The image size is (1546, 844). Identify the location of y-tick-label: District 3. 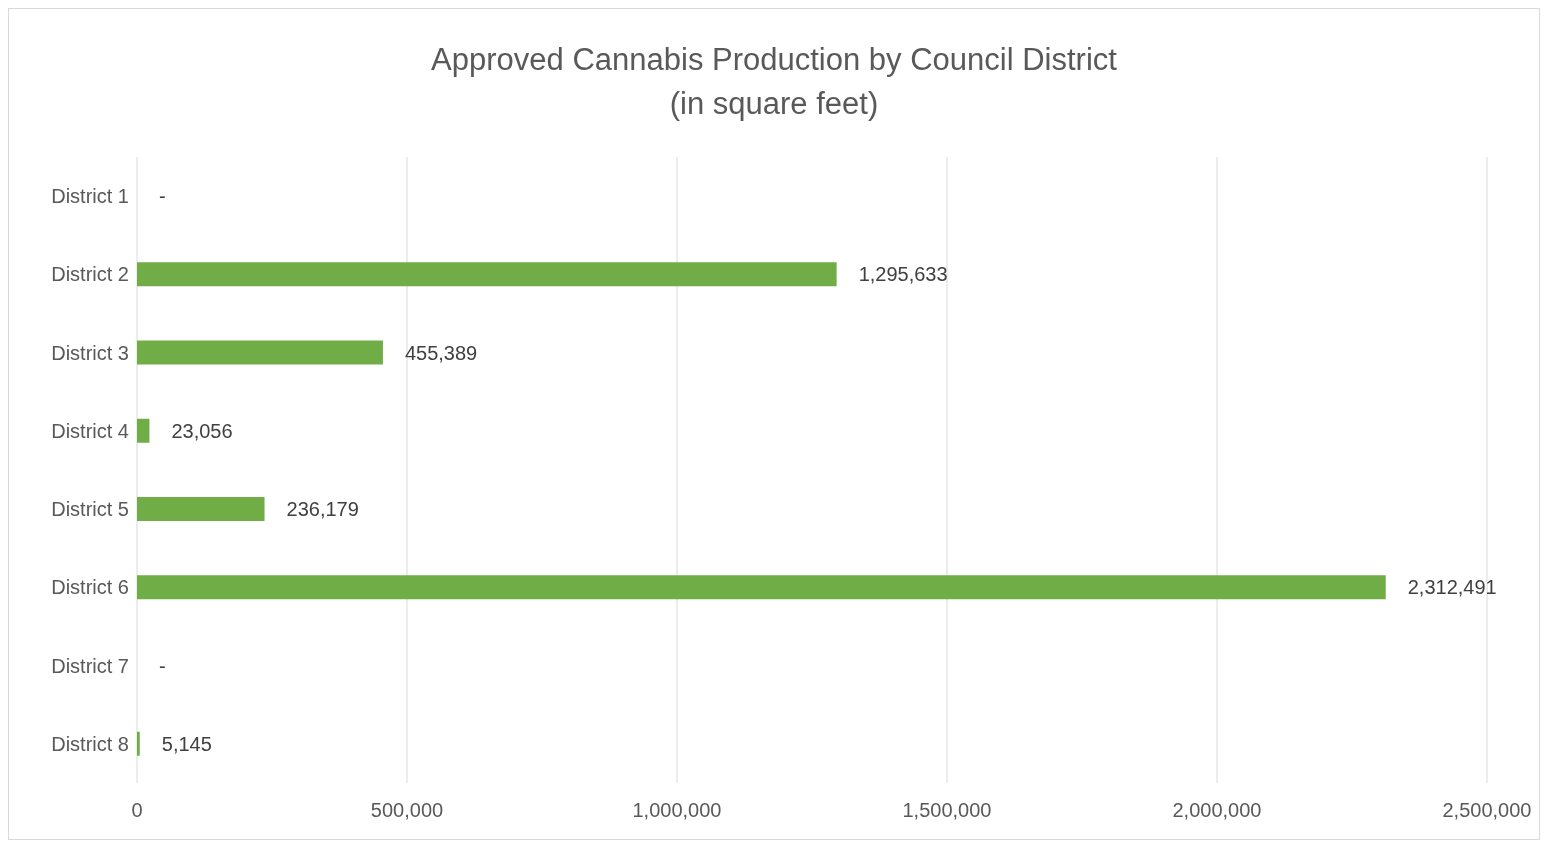
(90, 352).